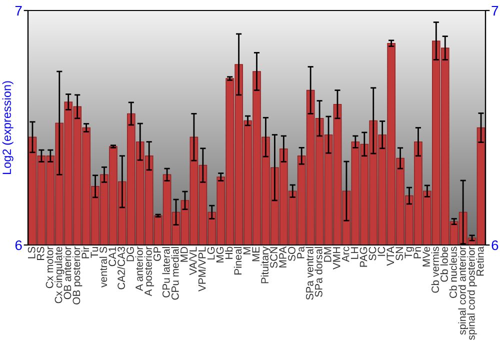  I want to click on x-tick-label: SC, so click(372, 253).